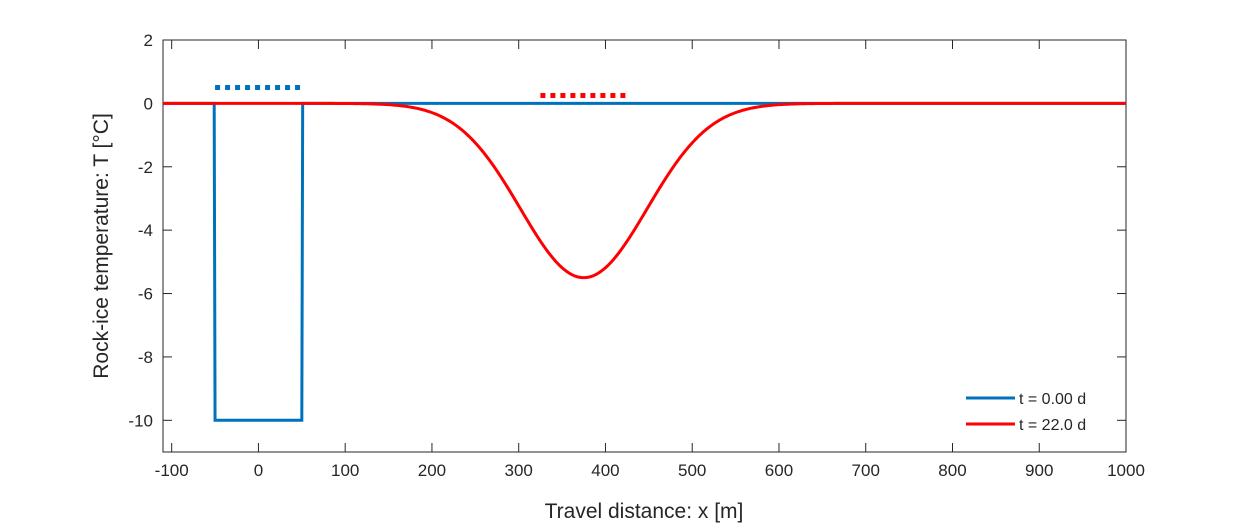 Image resolution: width=1244 pixels, height=530 pixels. Describe the element at coordinates (172, 470) in the screenshot. I see `x-tick-label: -100` at that location.